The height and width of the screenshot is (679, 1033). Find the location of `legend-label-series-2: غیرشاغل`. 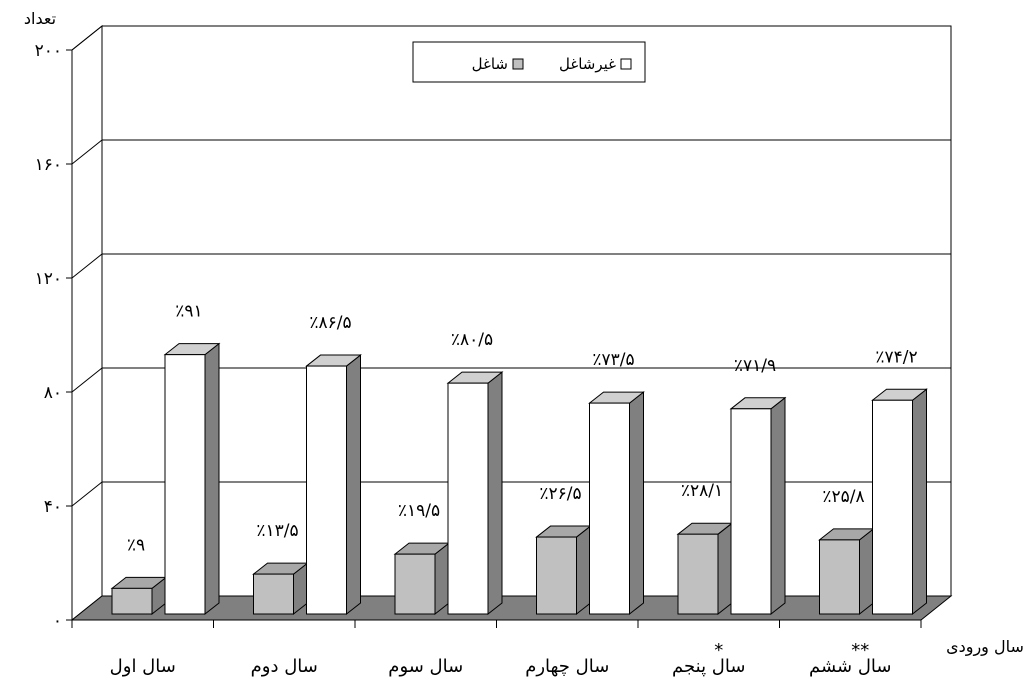

legend-label-series-2: غیرشاغل is located at coordinates (587, 64).